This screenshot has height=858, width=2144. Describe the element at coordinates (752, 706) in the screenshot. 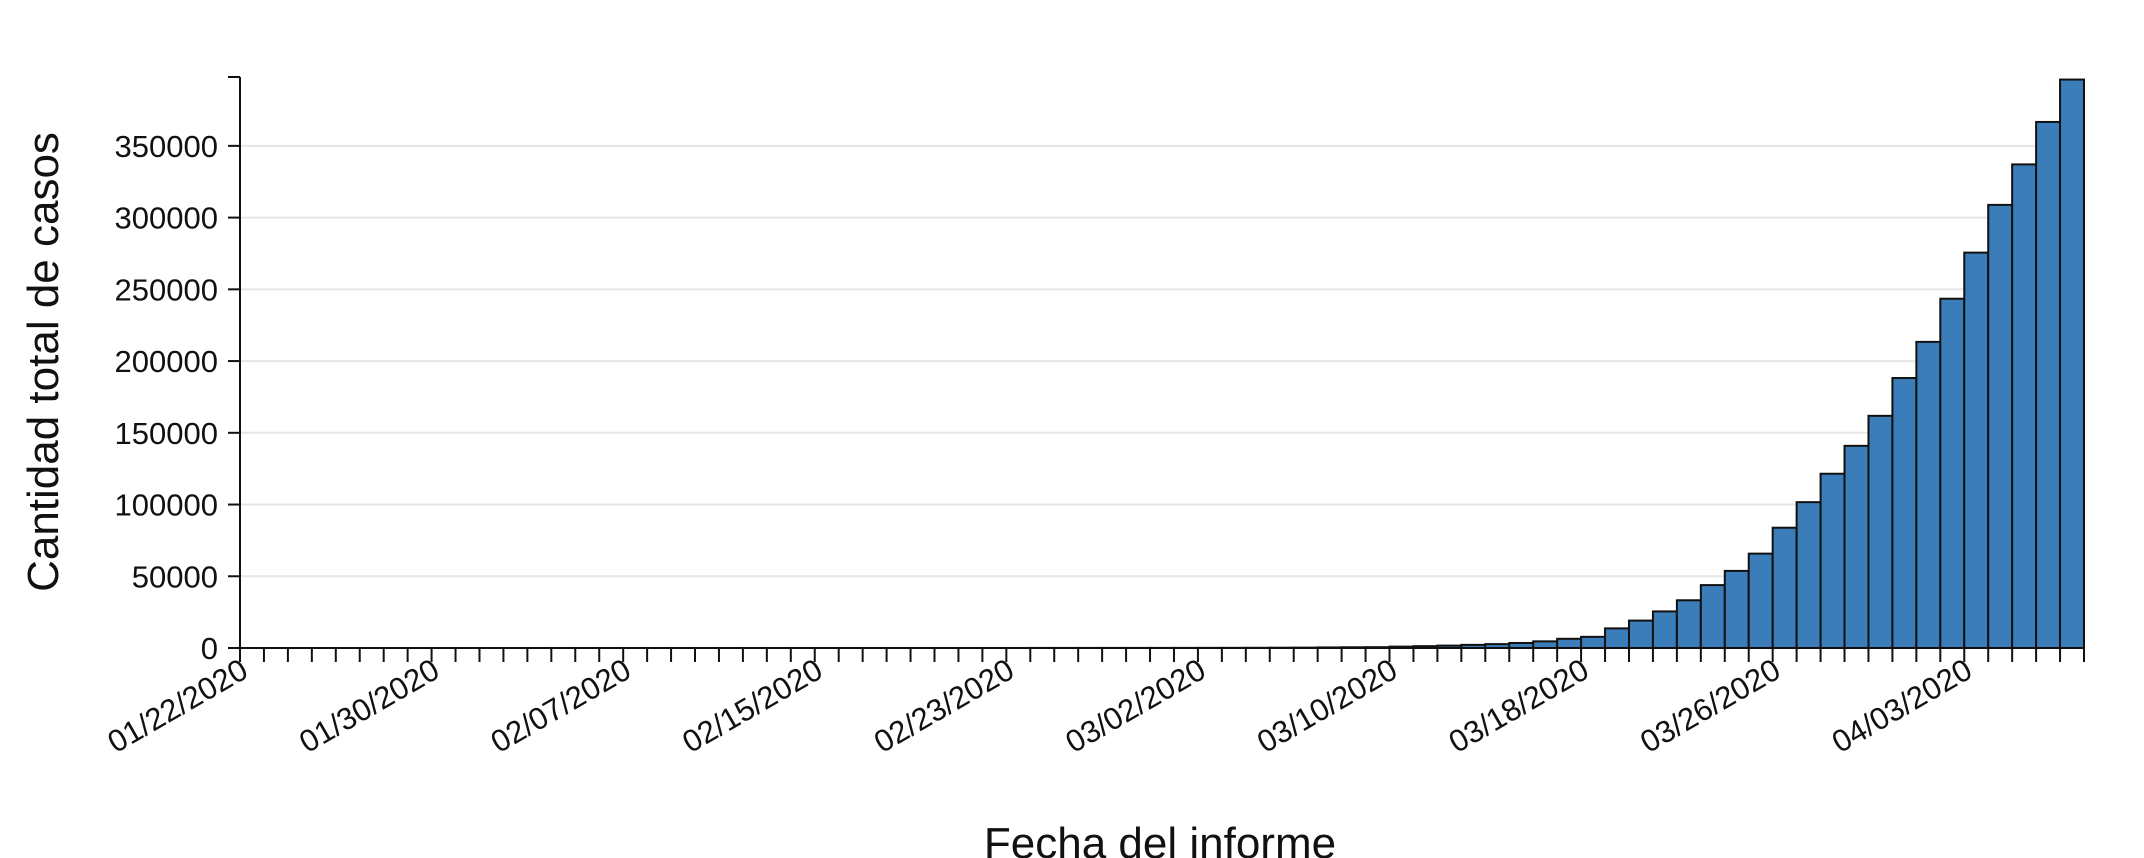

I see `x-tick-label: 02/15/2020` at that location.